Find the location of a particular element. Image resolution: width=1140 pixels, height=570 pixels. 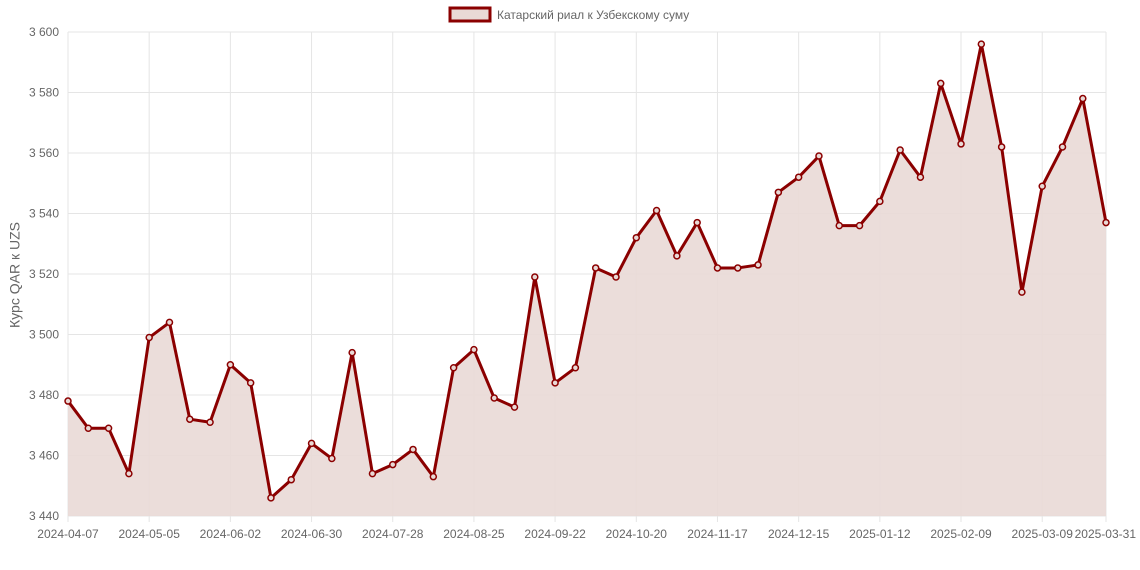

x-tick-label: 2025-01-12 is located at coordinates (880, 534).